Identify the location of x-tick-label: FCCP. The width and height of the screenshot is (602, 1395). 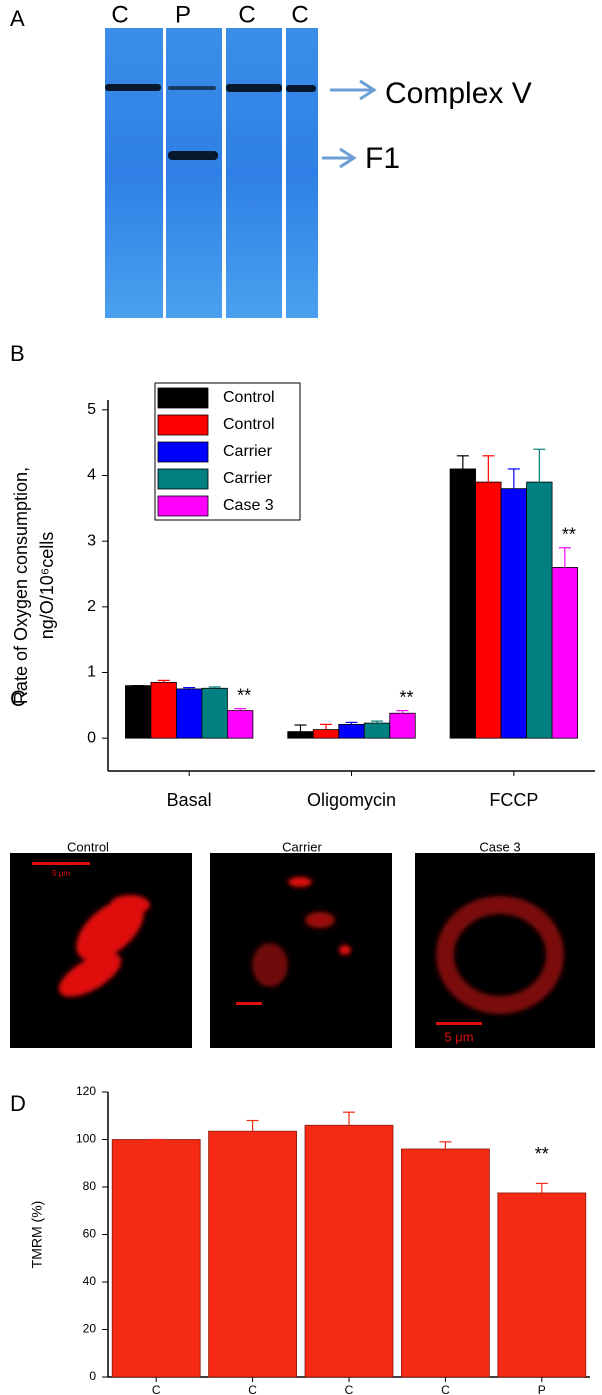
(513, 800).